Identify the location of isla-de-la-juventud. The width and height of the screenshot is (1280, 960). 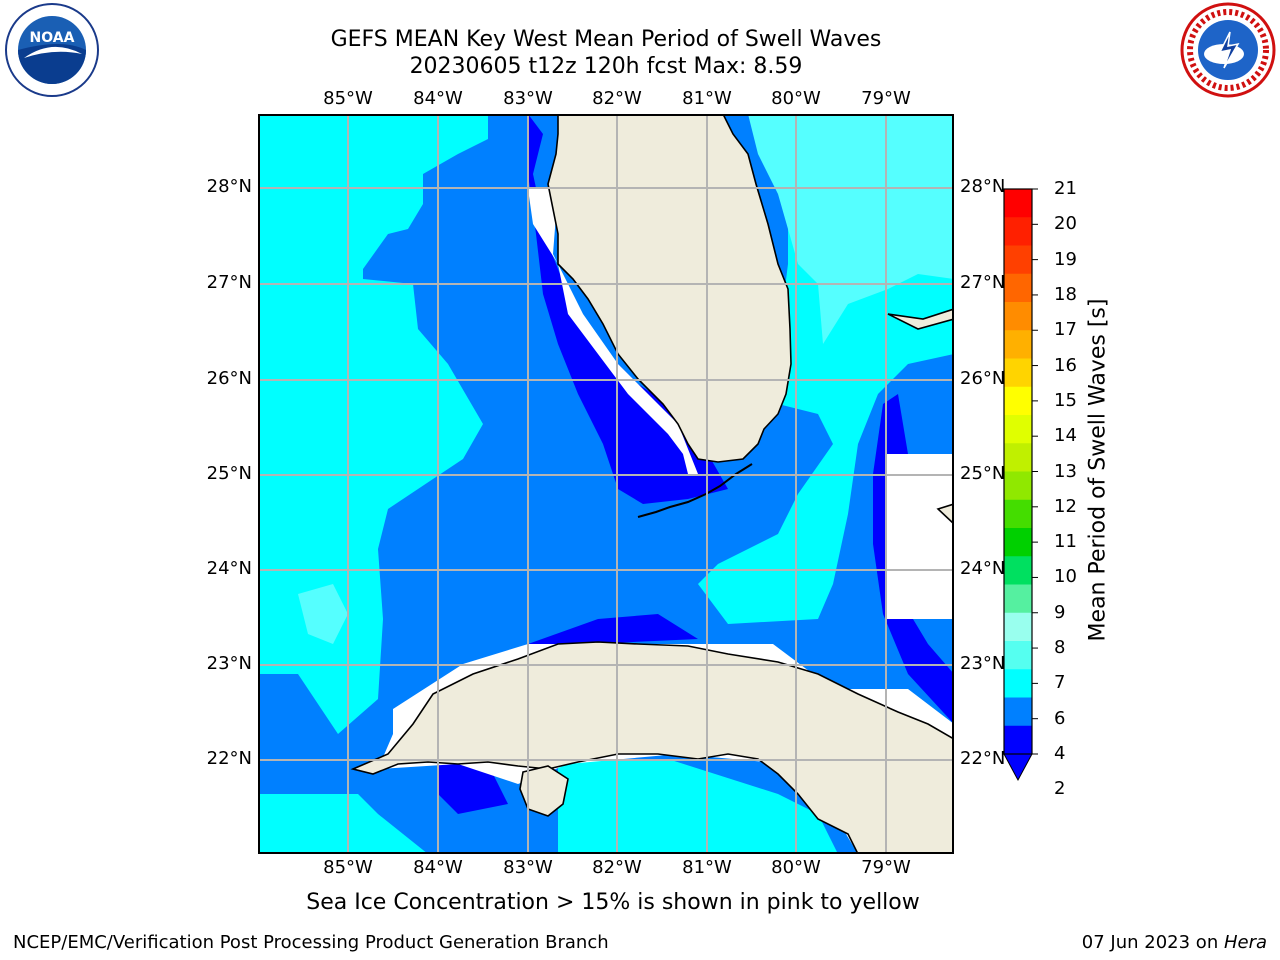
(544, 791).